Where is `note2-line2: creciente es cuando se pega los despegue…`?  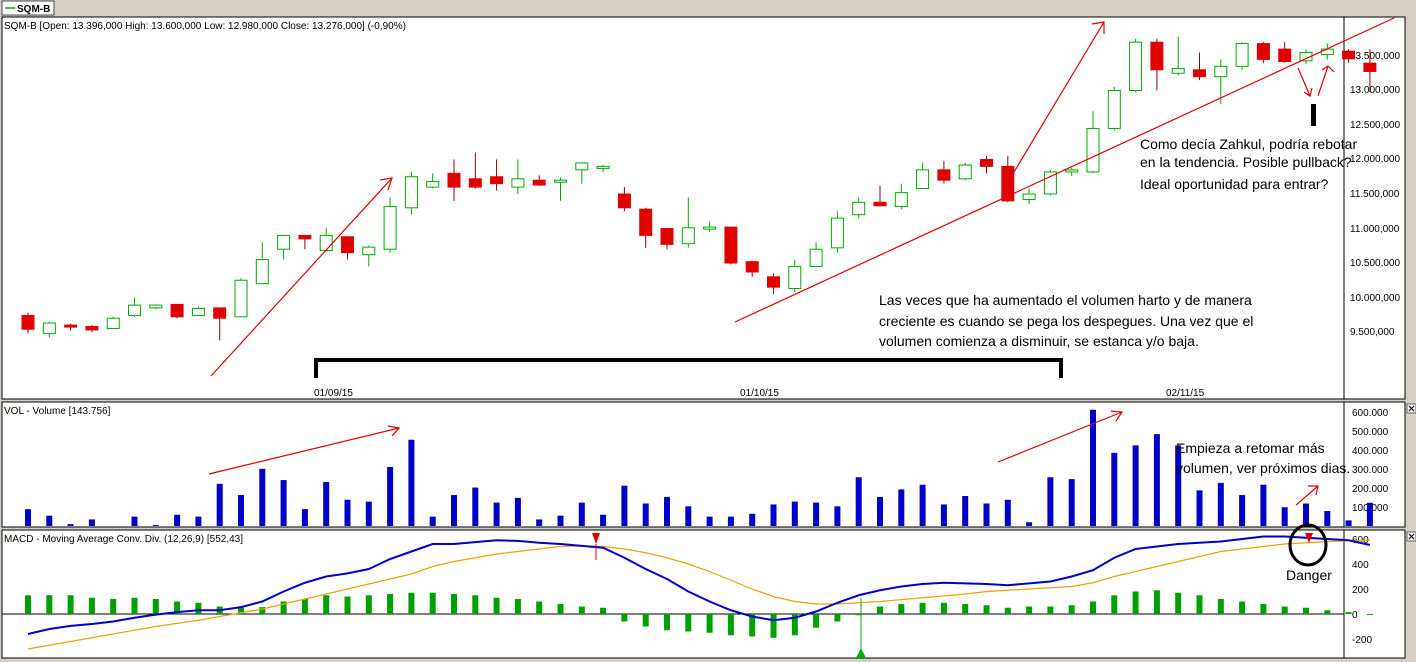
note2-line2: creciente es cuando se pega los despegue… is located at coordinates (1066, 321).